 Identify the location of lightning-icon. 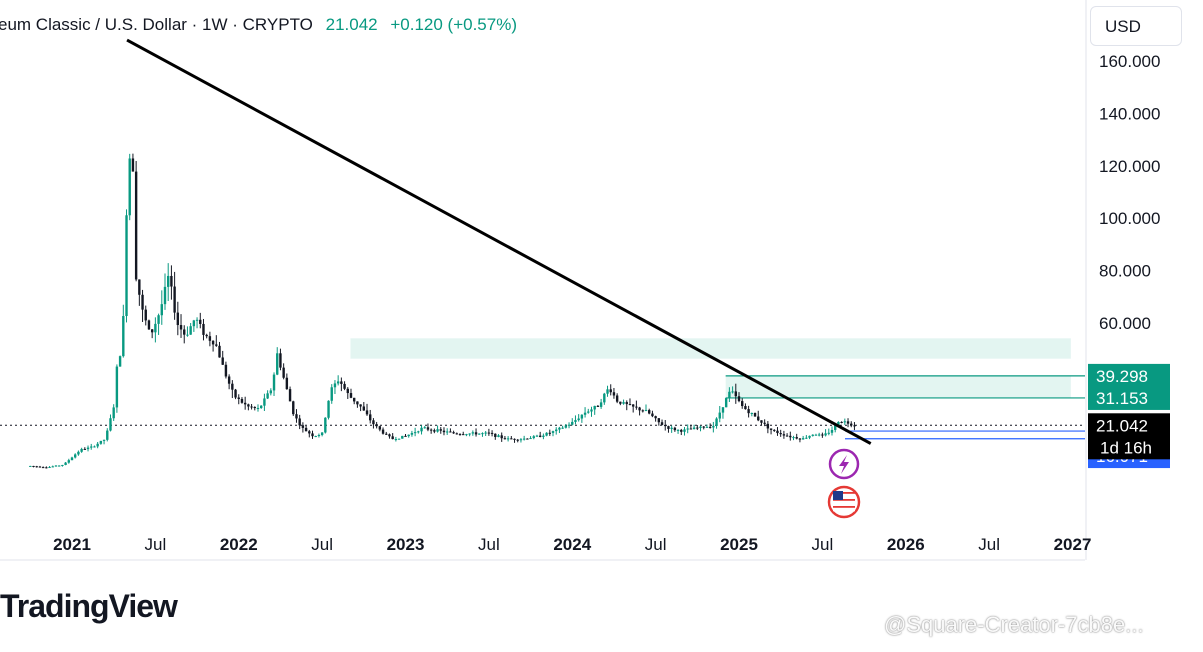
(844, 464).